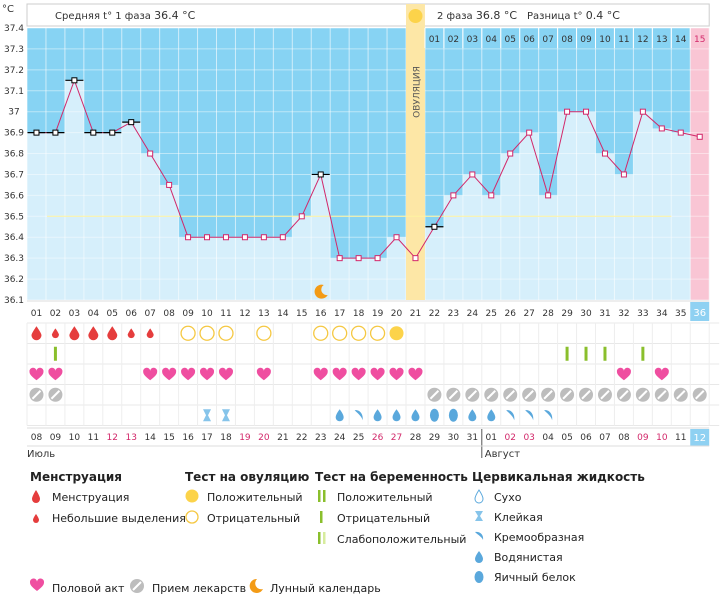  What do you see at coordinates (247, 519) in the screenshot?
I see `legend-item: Отрицательный` at bounding box center [247, 519].